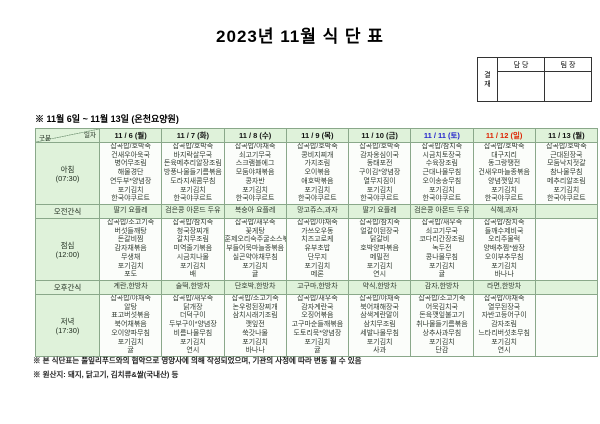  I want to click on menu-cell: 술떡,한방차, so click(193, 287).